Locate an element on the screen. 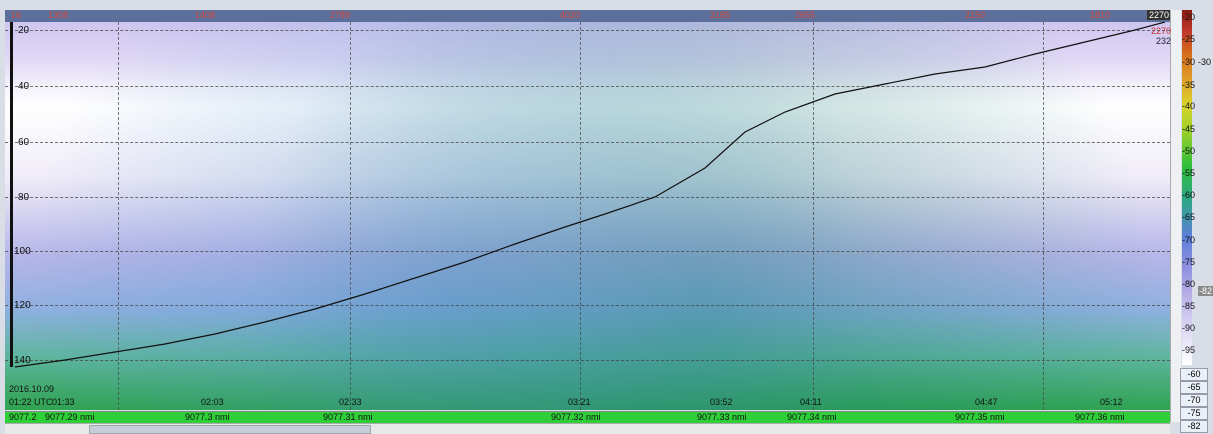 This screenshot has width=1213, height=434. color-scale-label: -60 is located at coordinates (1189, 195).